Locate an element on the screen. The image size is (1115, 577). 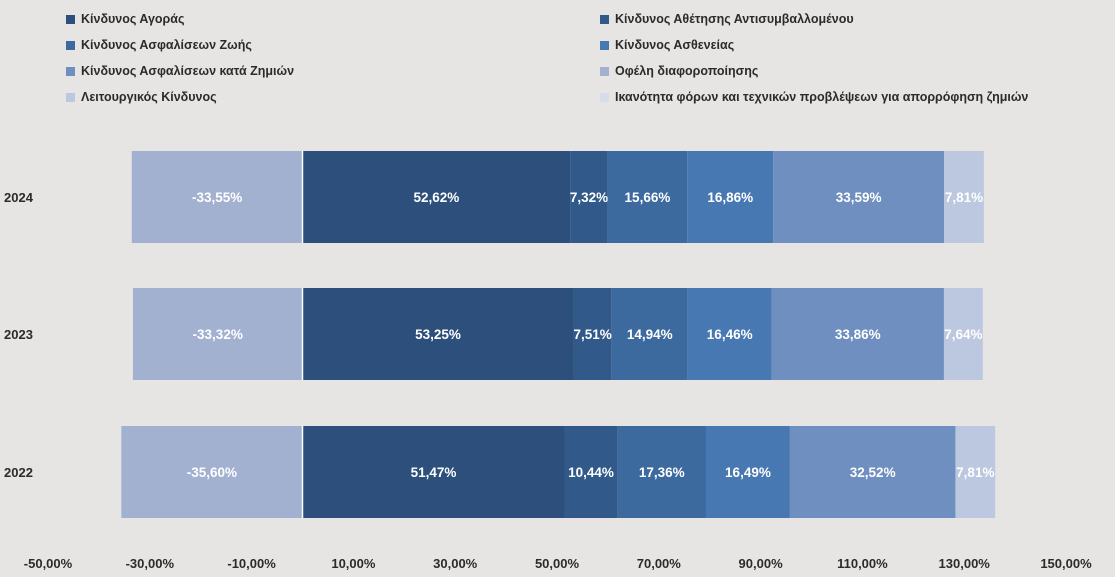
legend-item: Κίνδυνος Ασφαλίσεων Ζωής is located at coordinates (159, 45).